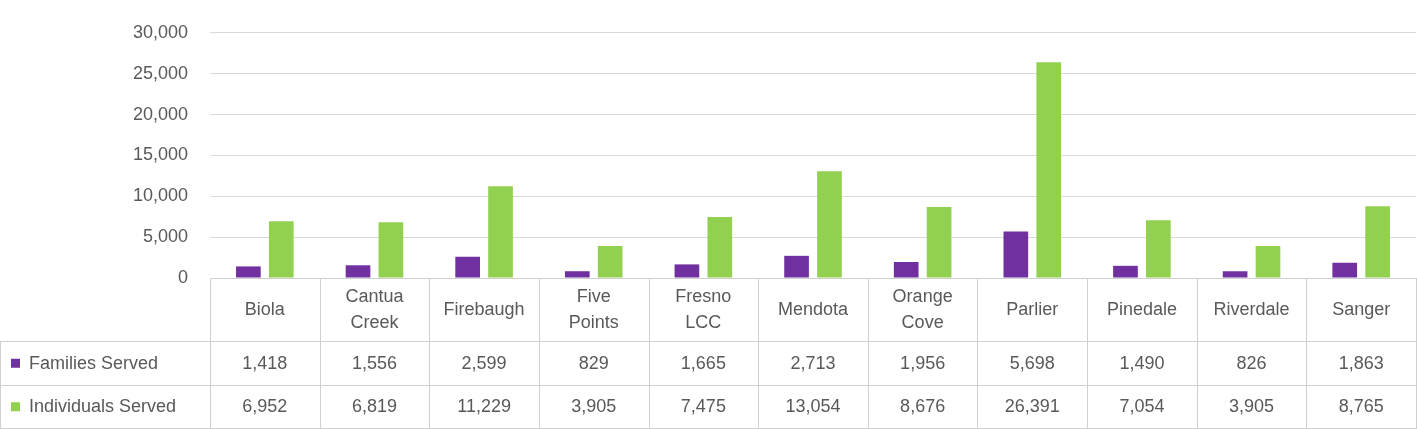  Describe the element at coordinates (593, 362) in the screenshot. I see `data-label: 829` at that location.